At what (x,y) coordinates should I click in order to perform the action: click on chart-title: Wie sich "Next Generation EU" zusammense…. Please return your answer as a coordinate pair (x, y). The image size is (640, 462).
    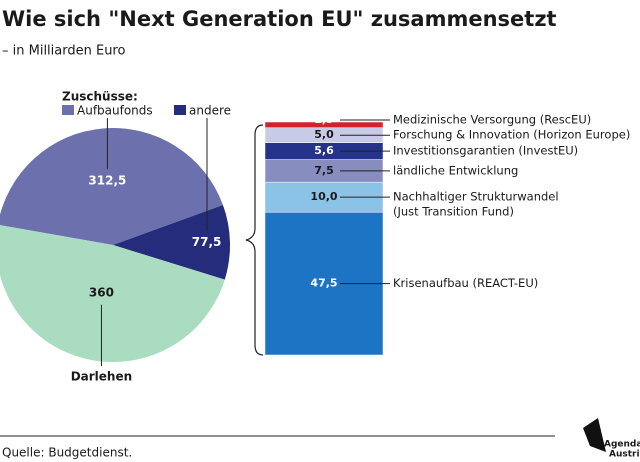
    Looking at the image, I should click on (279, 19).